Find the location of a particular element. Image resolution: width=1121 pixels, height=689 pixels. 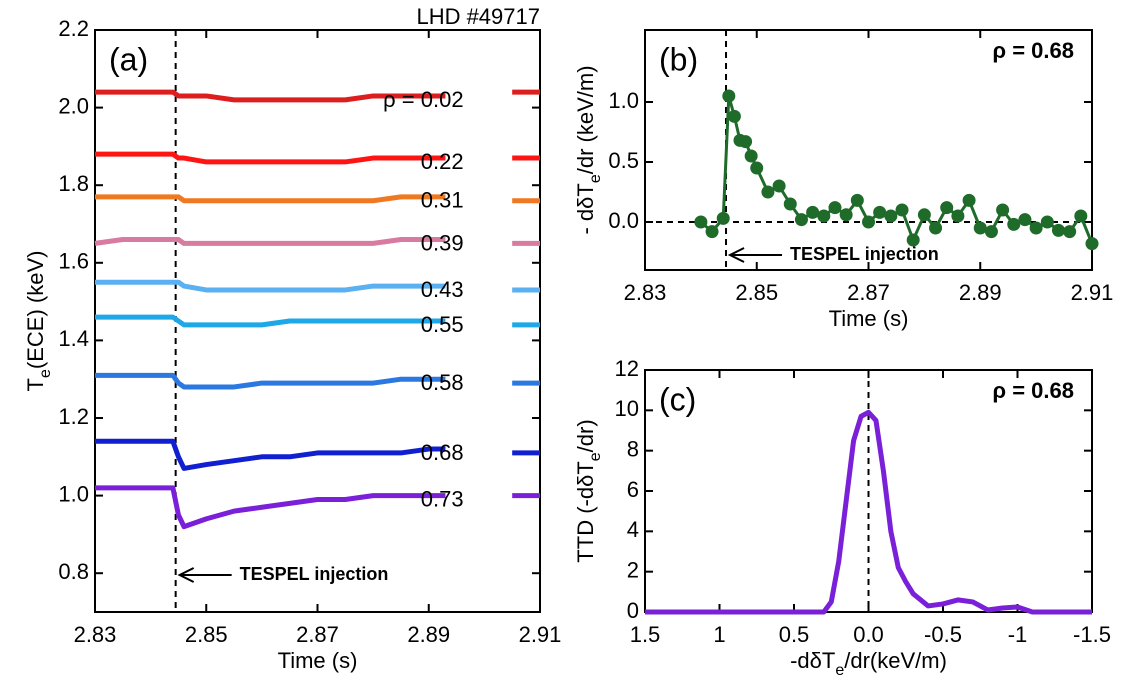

label-part: - dδT is located at coordinates (585, 208).